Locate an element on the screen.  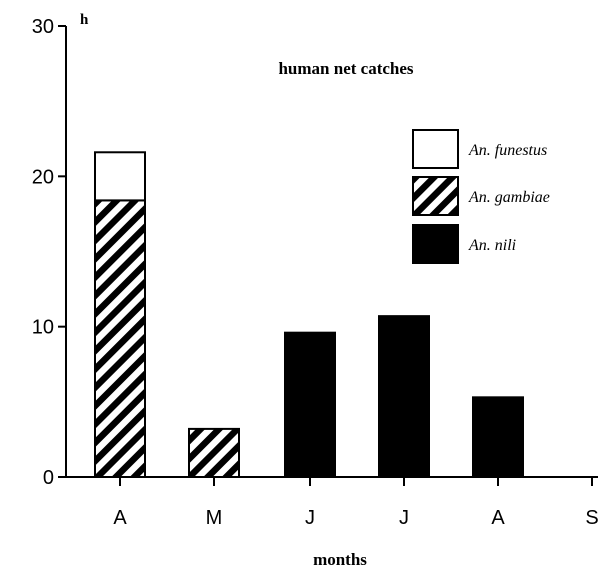
chart-title: human net catches is located at coordinates (345, 68).